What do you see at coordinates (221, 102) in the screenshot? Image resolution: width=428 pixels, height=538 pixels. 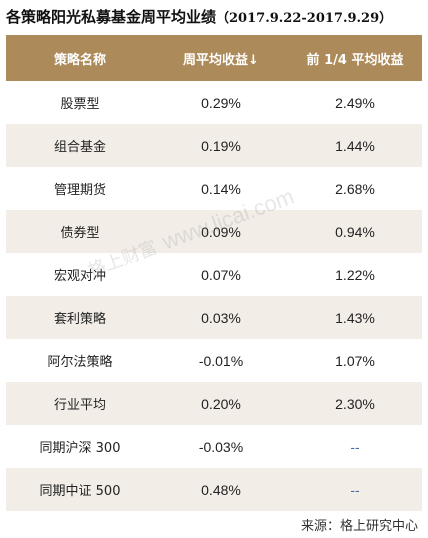 I see `cell-weekly-return: 0.29%` at bounding box center [221, 102].